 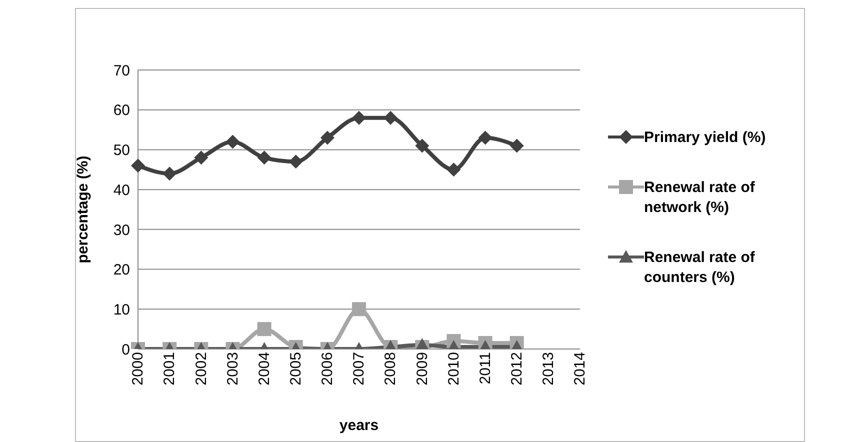 What do you see at coordinates (233, 369) in the screenshot?
I see `x-tick-label: 2003` at bounding box center [233, 369].